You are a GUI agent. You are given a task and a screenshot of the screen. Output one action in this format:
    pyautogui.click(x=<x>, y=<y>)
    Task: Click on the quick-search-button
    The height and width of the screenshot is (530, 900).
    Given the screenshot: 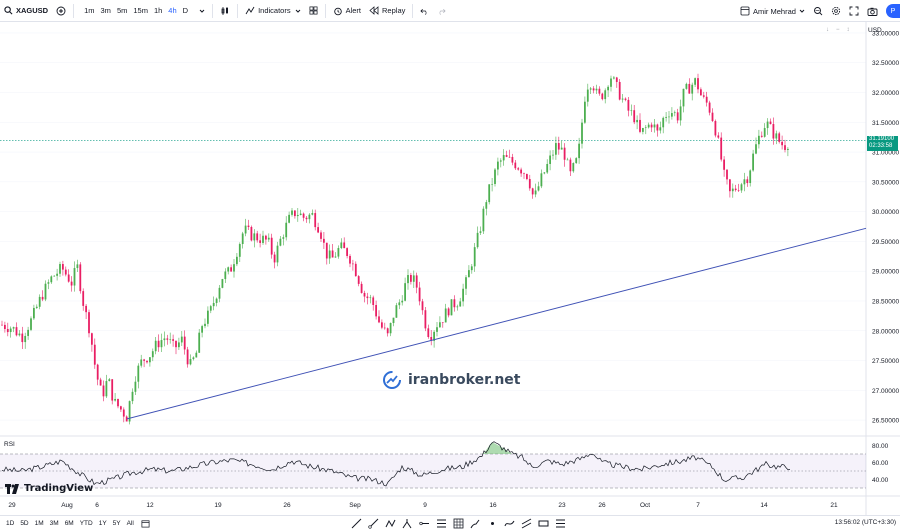 What is the action you would take?
    pyautogui.click(x=818, y=11)
    